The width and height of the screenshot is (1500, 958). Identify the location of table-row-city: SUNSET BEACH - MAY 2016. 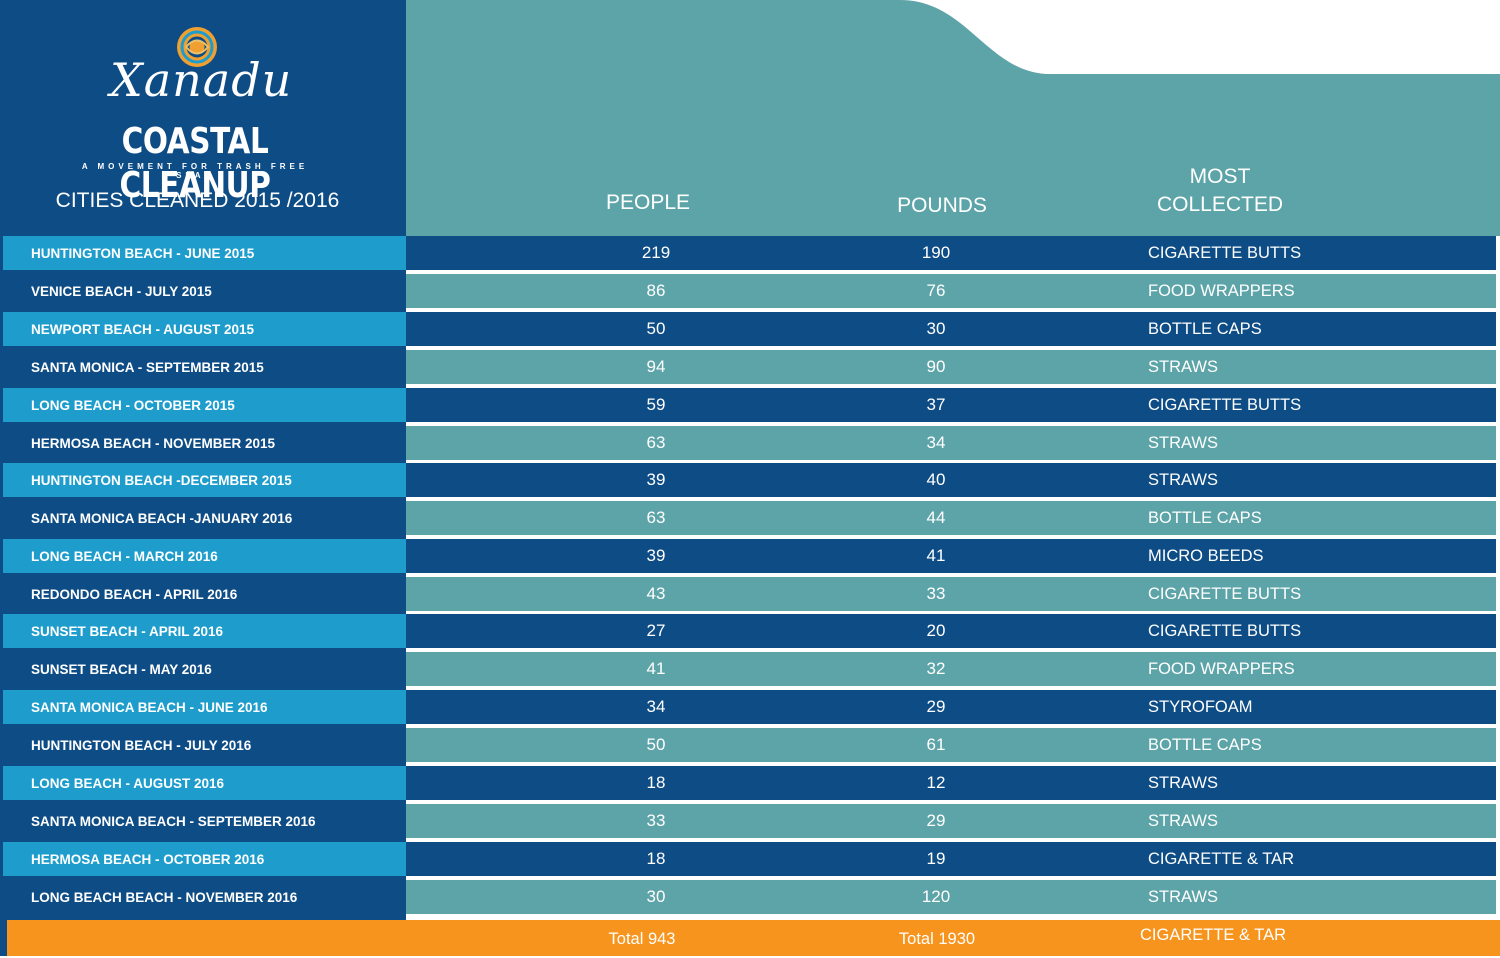
(205, 669).